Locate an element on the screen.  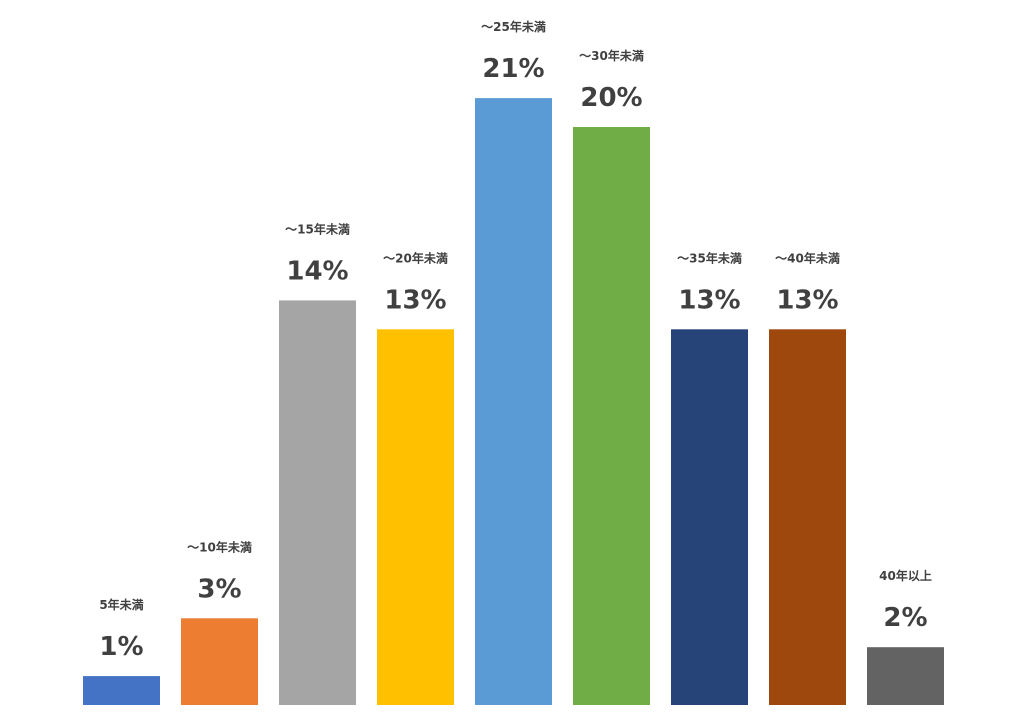
value-label-1: 1% is located at coordinates (121, 647).